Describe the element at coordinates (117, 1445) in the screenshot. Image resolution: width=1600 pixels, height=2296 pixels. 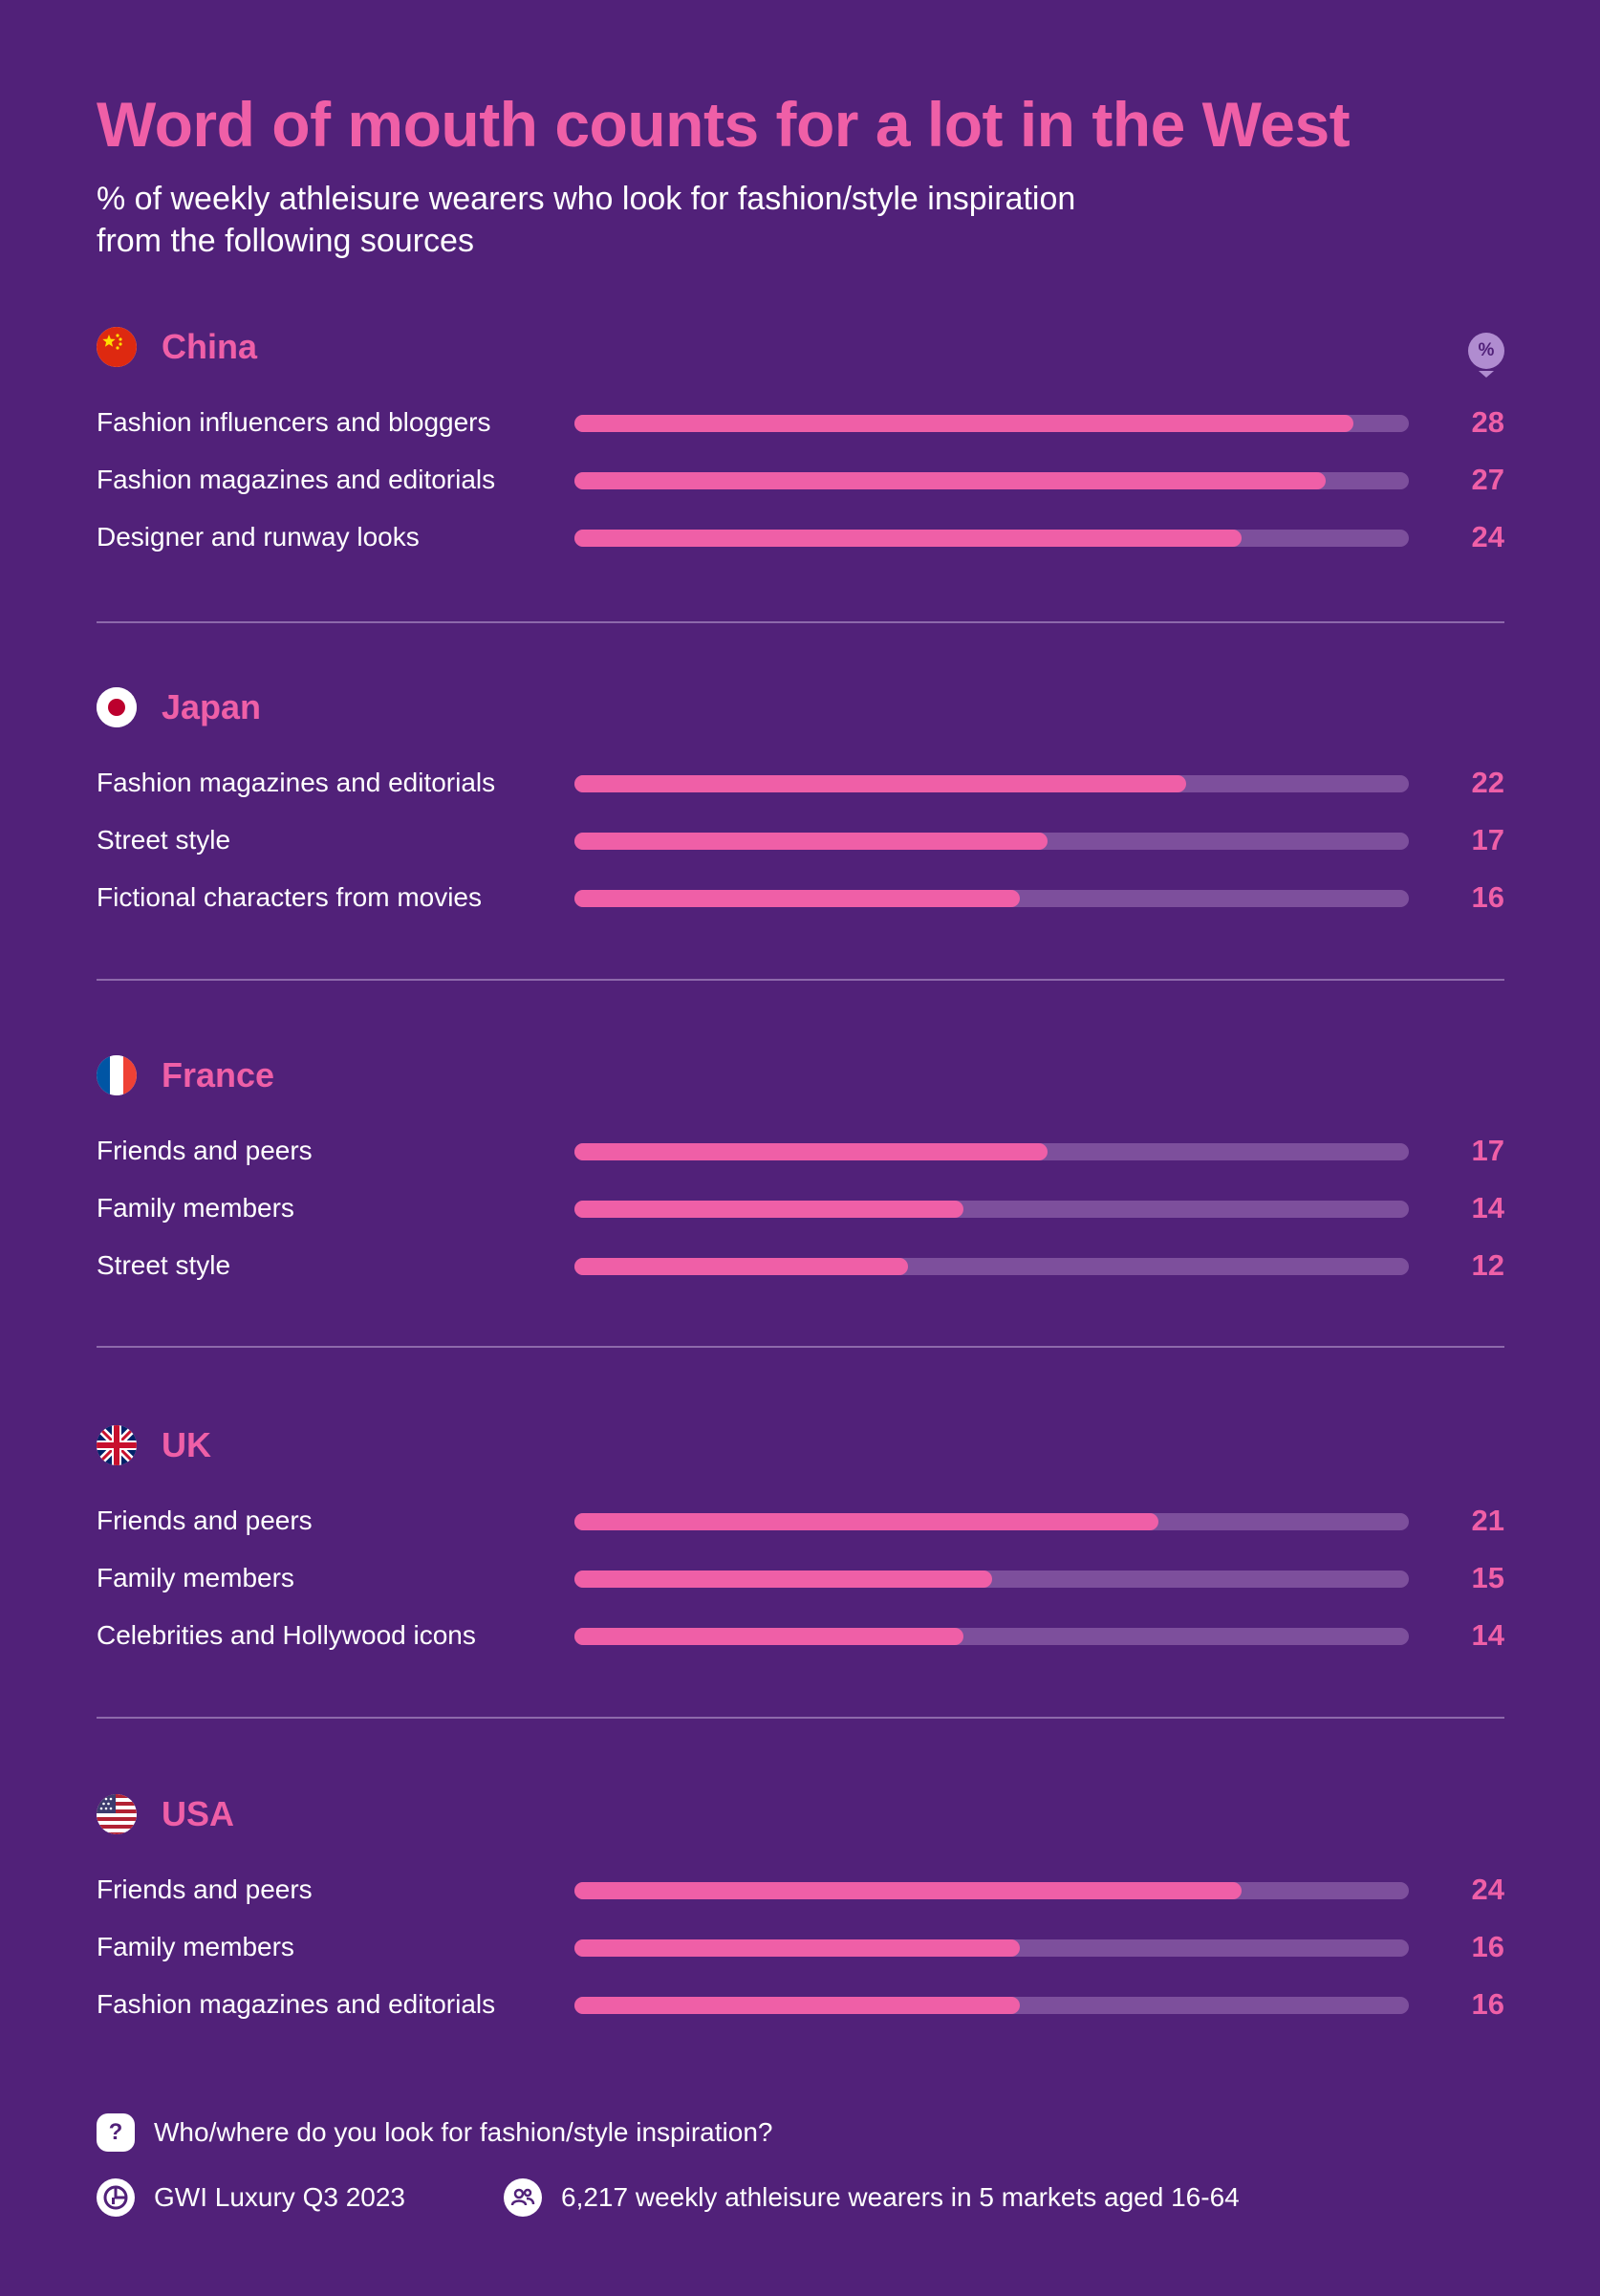
I see `uk-flag-icon` at that location.